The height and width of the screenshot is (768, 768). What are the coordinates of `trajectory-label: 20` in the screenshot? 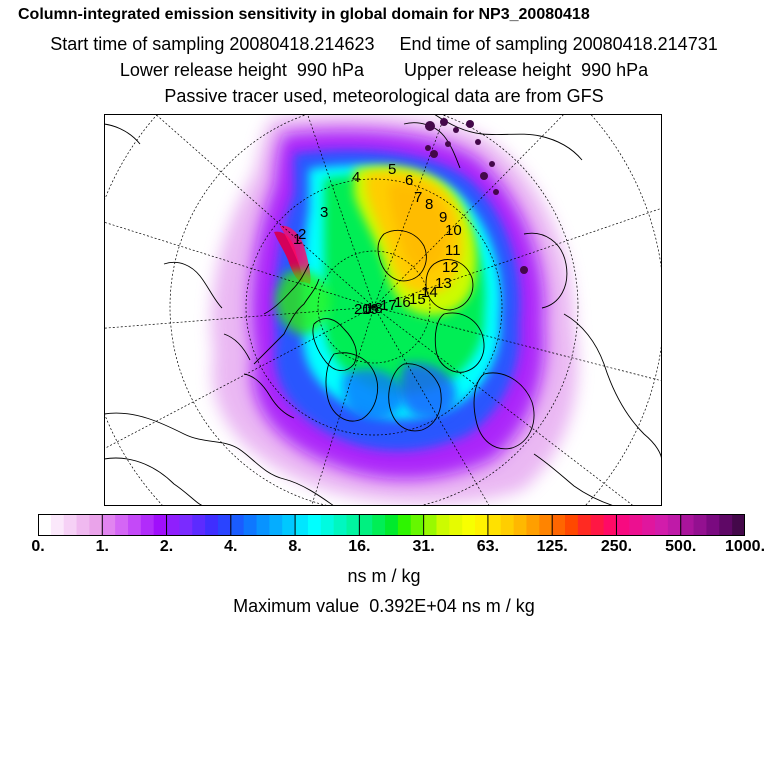 It's located at (362, 309).